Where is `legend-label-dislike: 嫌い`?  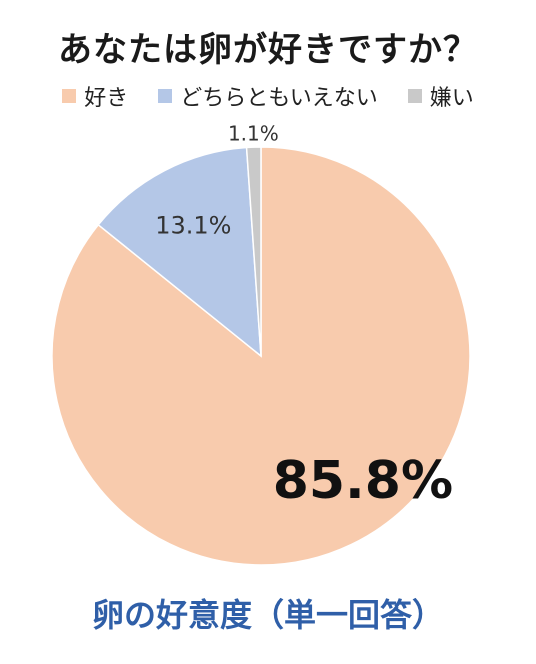
legend-label-dislike: 嫌い is located at coordinates (451, 98).